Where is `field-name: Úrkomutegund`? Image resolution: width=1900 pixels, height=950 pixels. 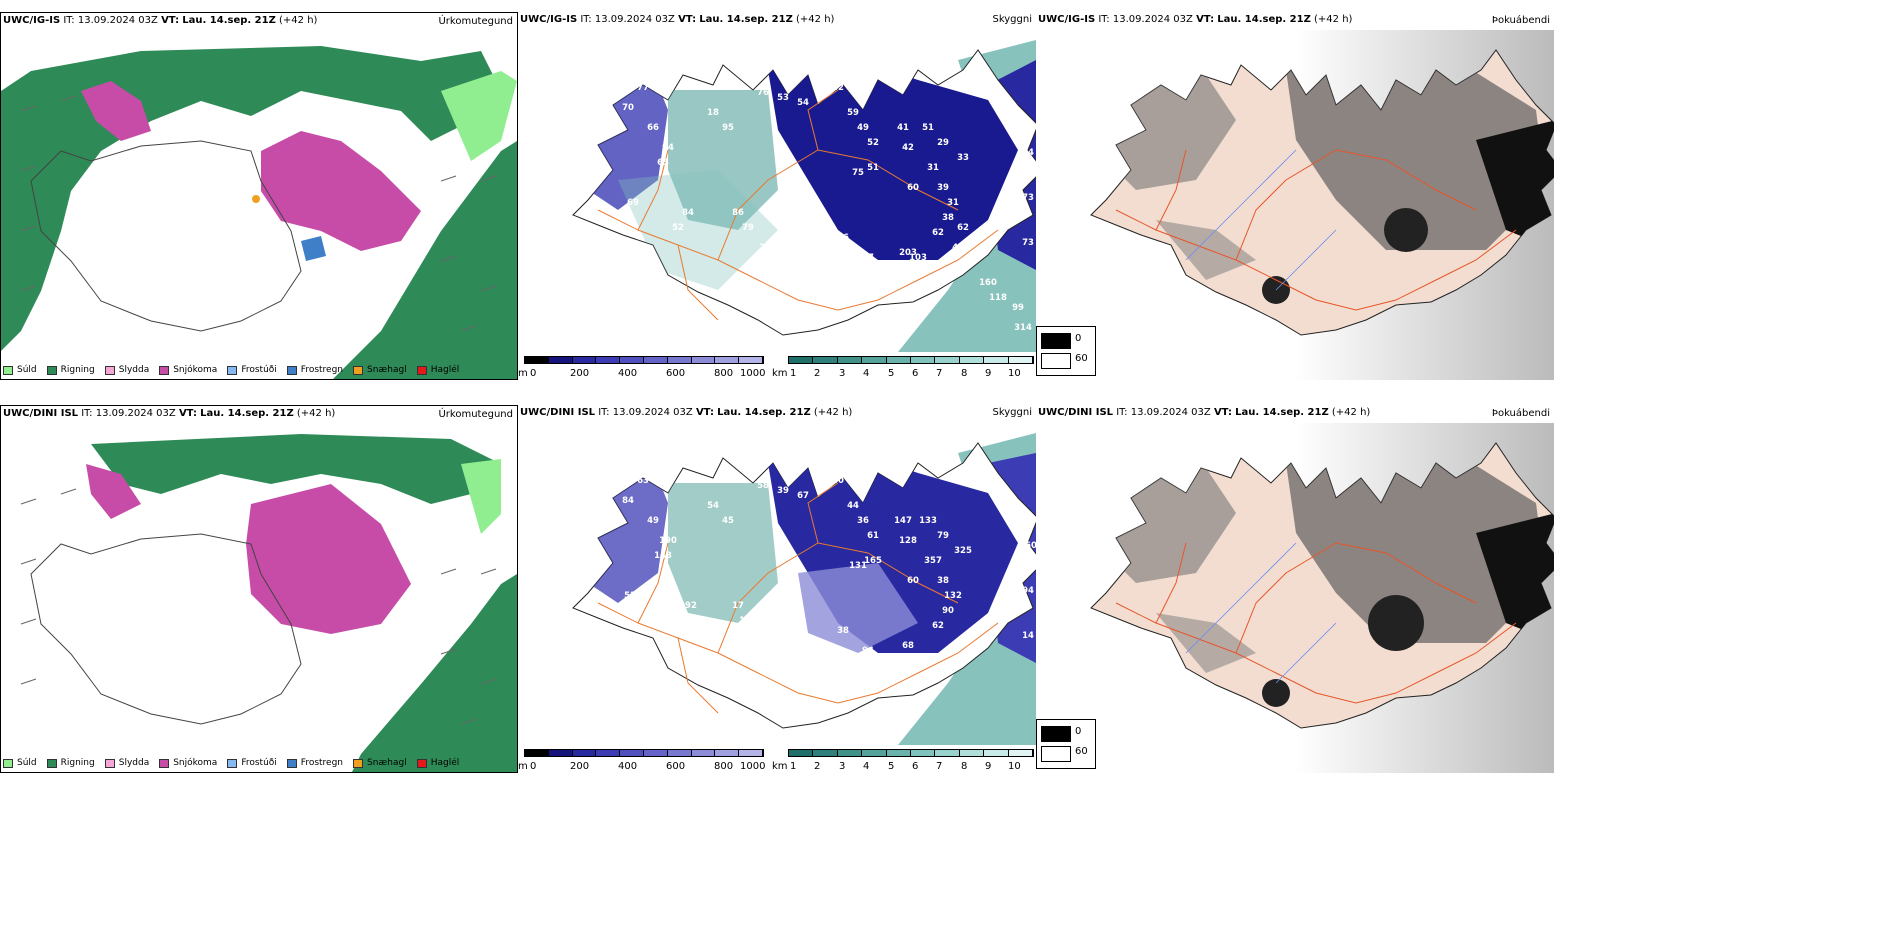
field-name: Úrkomutegund is located at coordinates (475, 414).